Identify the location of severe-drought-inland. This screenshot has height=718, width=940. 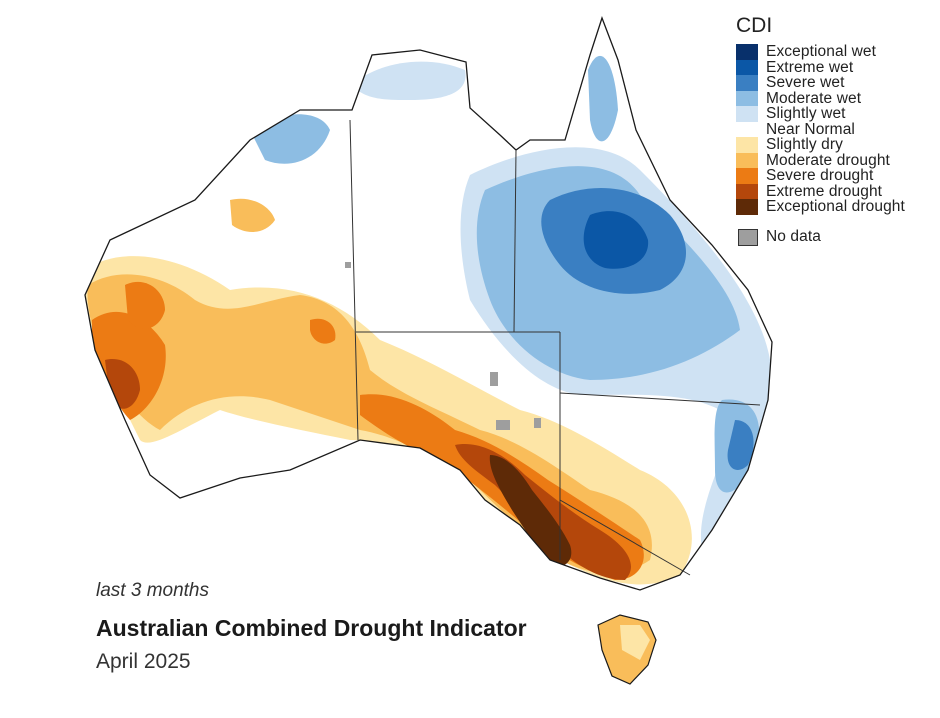
(145, 305).